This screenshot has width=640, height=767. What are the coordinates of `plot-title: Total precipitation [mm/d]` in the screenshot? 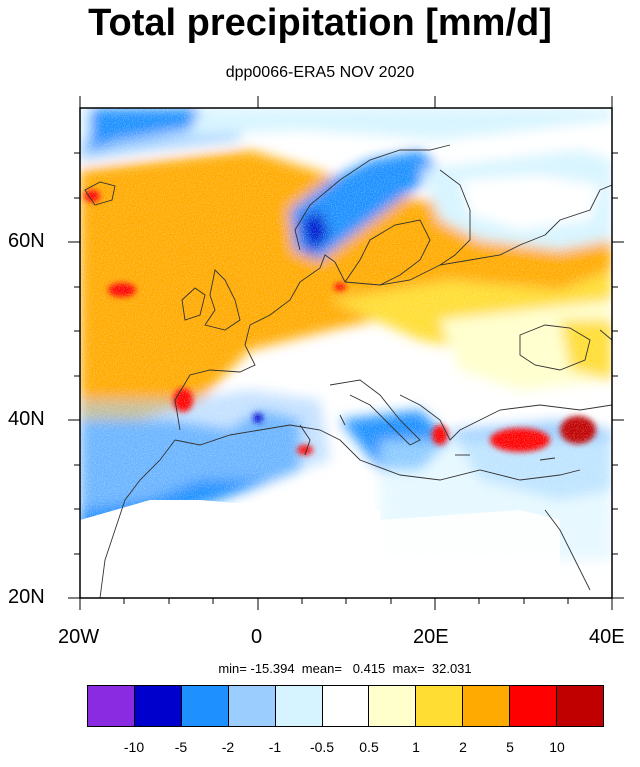 It's located at (320, 23).